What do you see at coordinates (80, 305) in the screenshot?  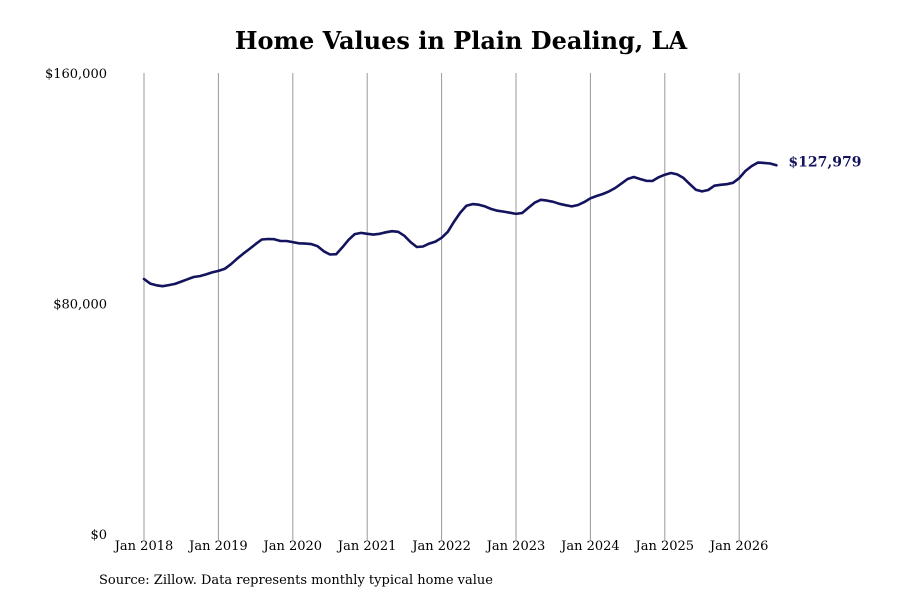 I see `y-tick-label: $80,000` at bounding box center [80, 305].